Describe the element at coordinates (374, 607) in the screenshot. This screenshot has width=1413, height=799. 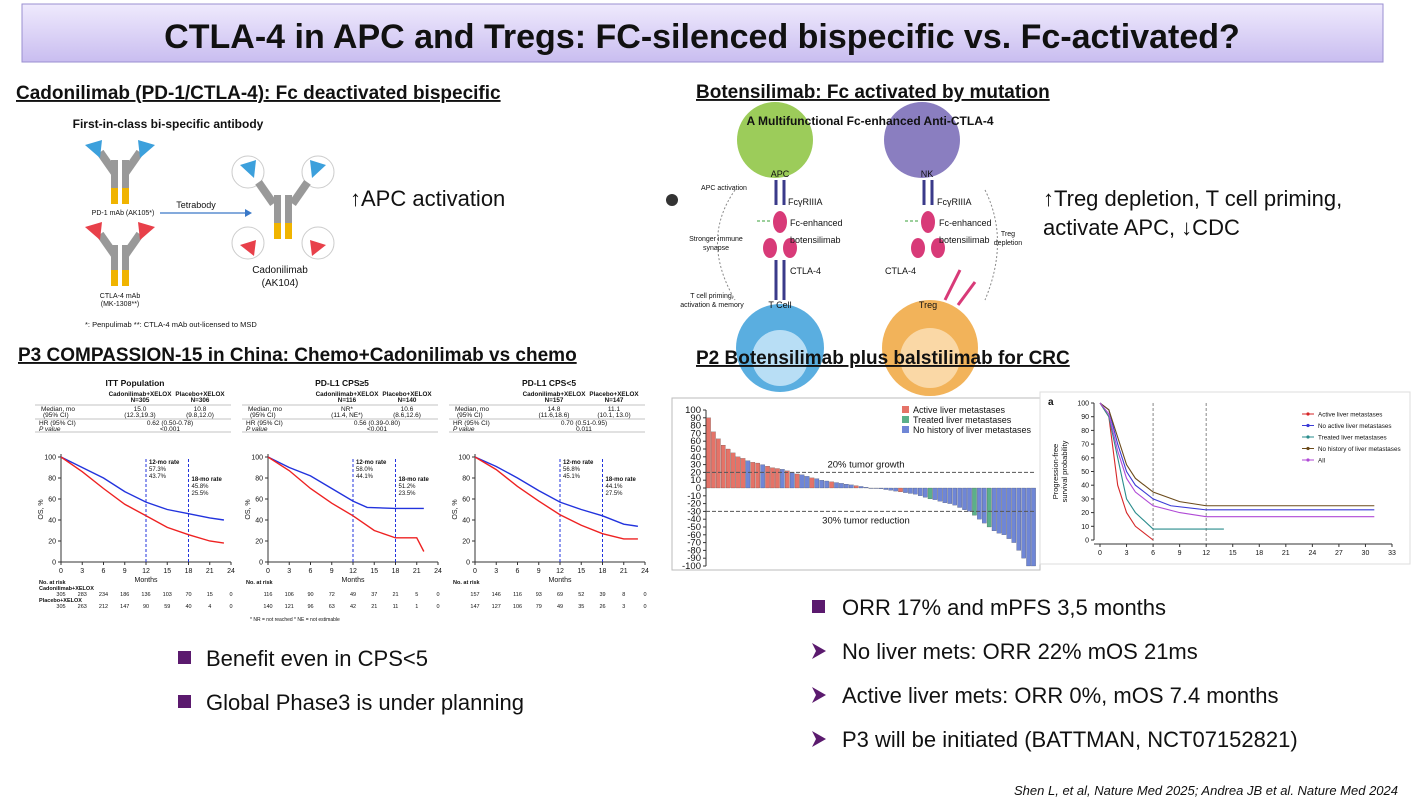
I see `at-risk-number: 21` at that location.